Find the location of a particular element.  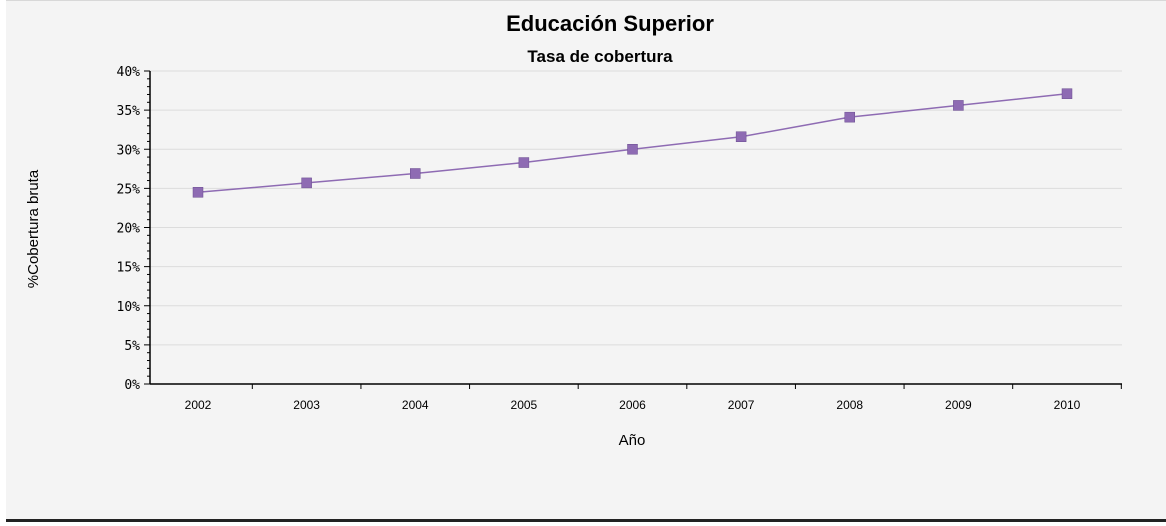

x-tick-label: 2009 is located at coordinates (958, 405).